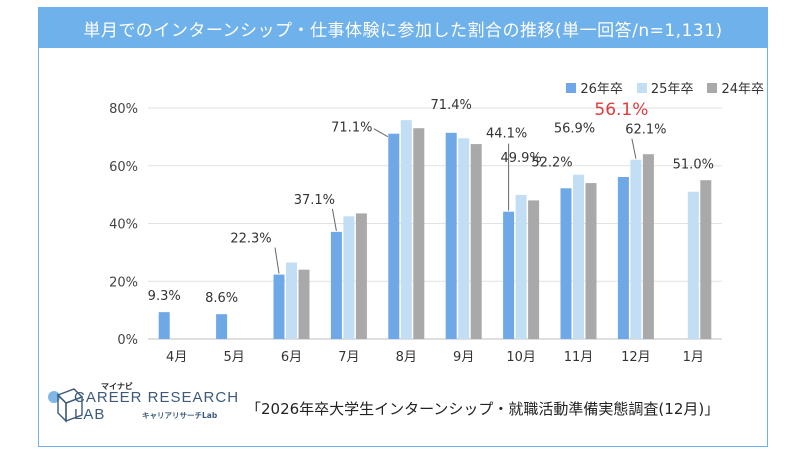 The width and height of the screenshot is (806, 454). What do you see at coordinates (90, 414) in the screenshot?
I see `logo-brand-line2: LAB` at bounding box center [90, 414].